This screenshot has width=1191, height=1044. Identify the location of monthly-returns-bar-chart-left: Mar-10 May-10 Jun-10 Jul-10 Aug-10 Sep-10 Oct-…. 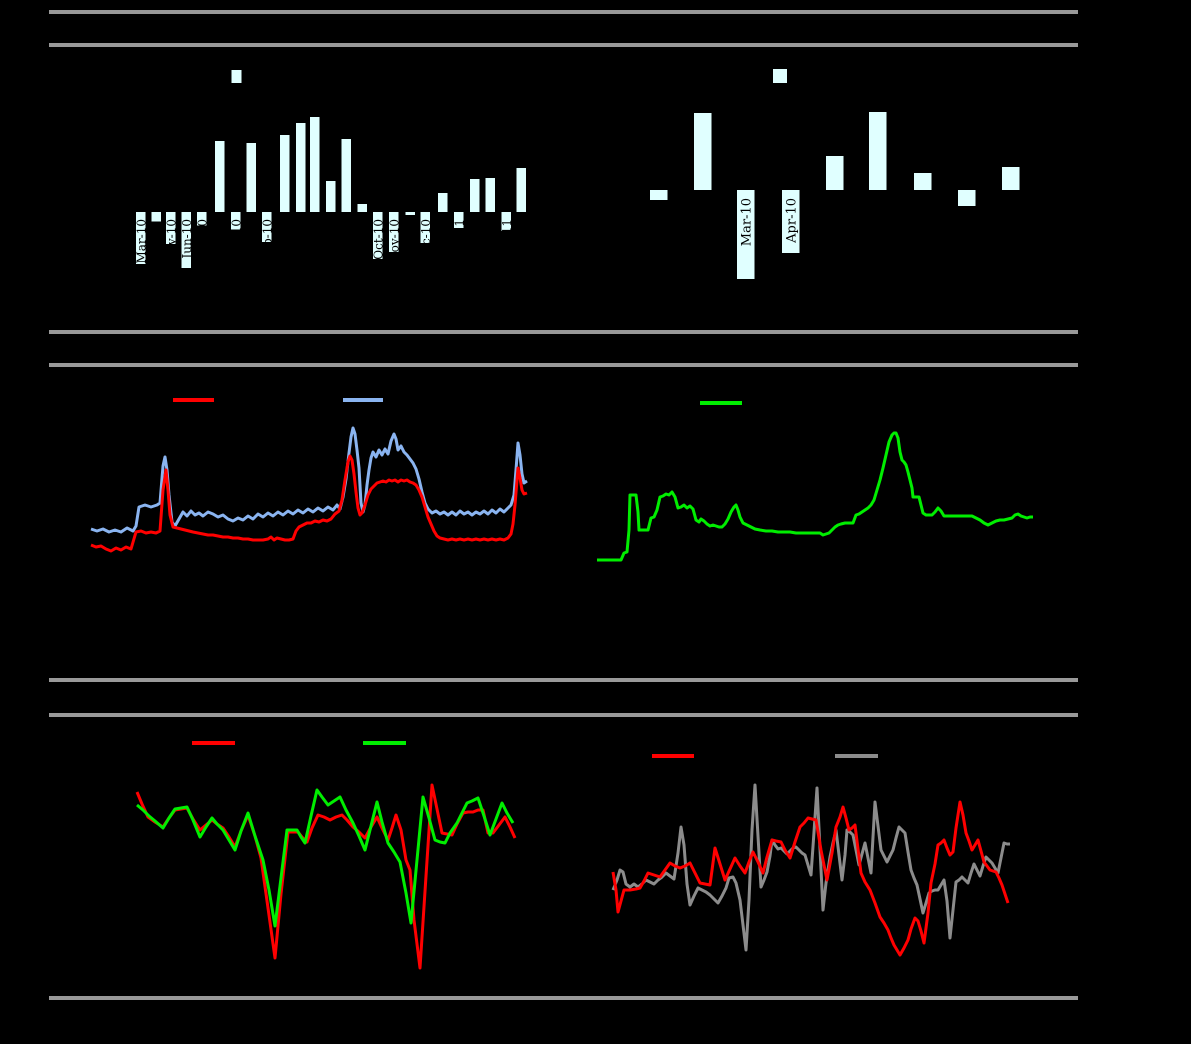
(330, 169).